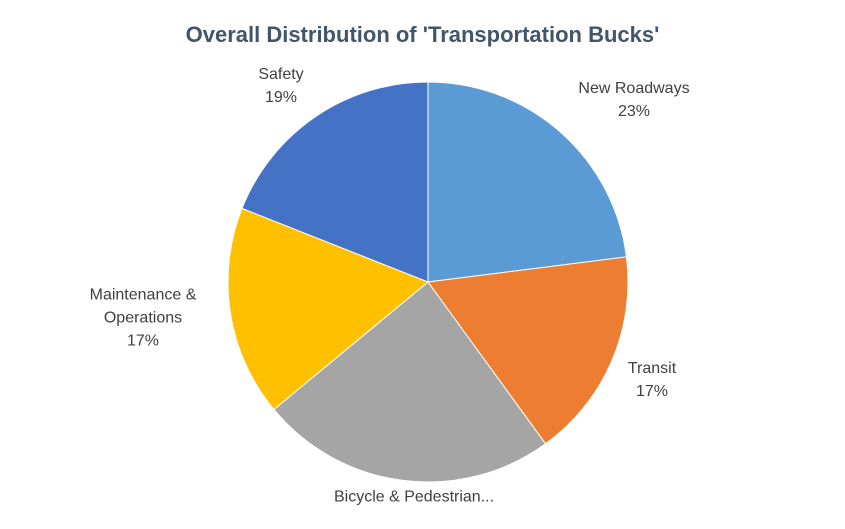 The height and width of the screenshot is (529, 845). What do you see at coordinates (652, 380) in the screenshot?
I see `slice-label: Transit 17%` at bounding box center [652, 380].